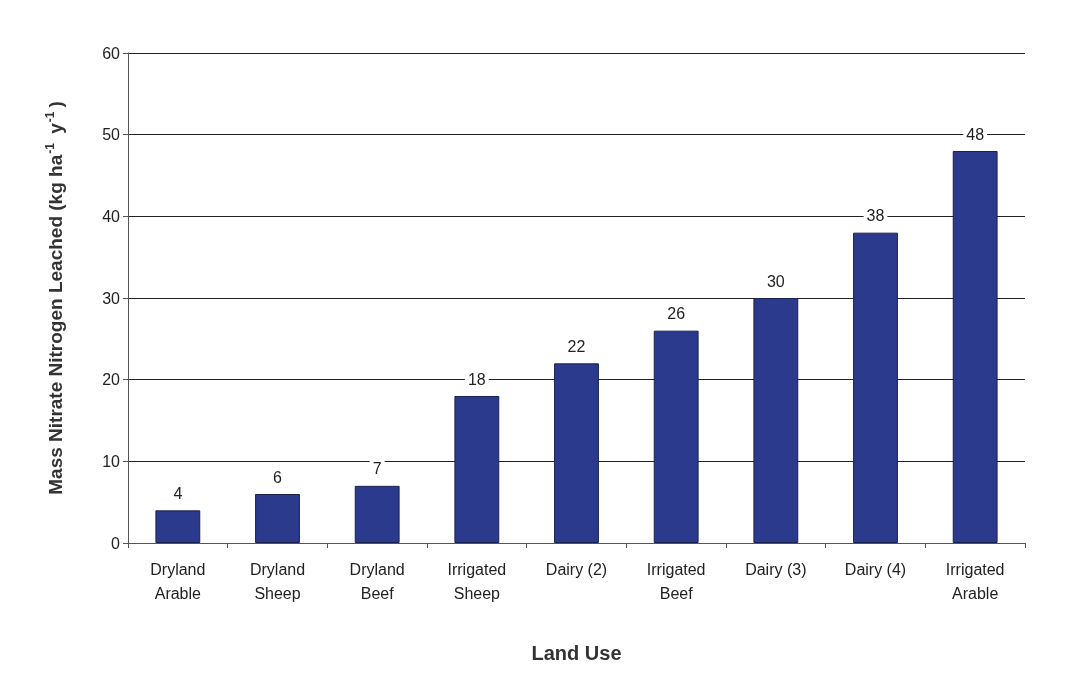  I want to click on x-tick-label: Dairy (2), so click(576, 569).